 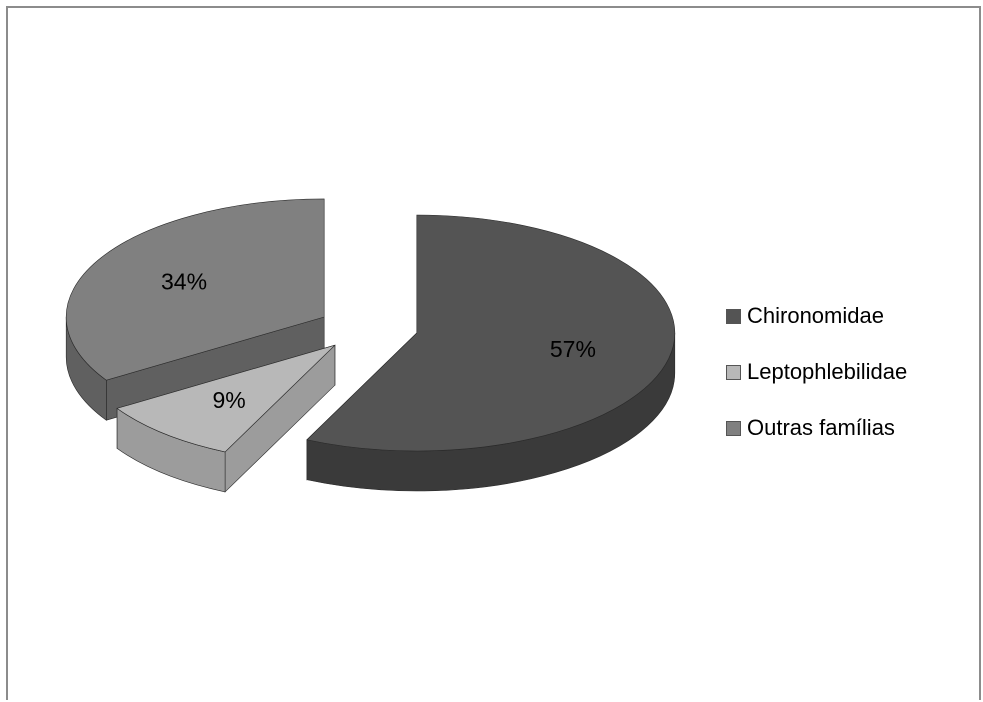 I want to click on legend-label: Leptophlebilidae, so click(x=827, y=371).